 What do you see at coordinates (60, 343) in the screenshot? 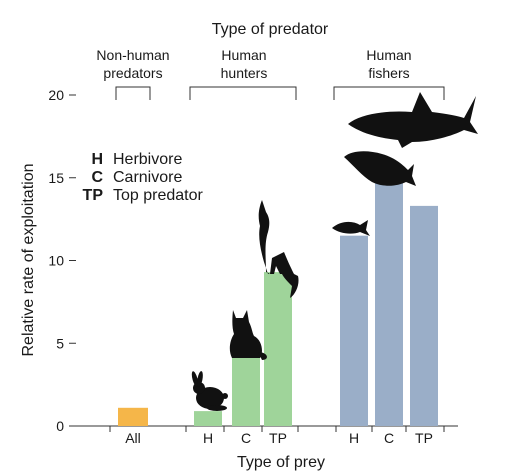
I see `y-tick-label: 5` at bounding box center [60, 343].